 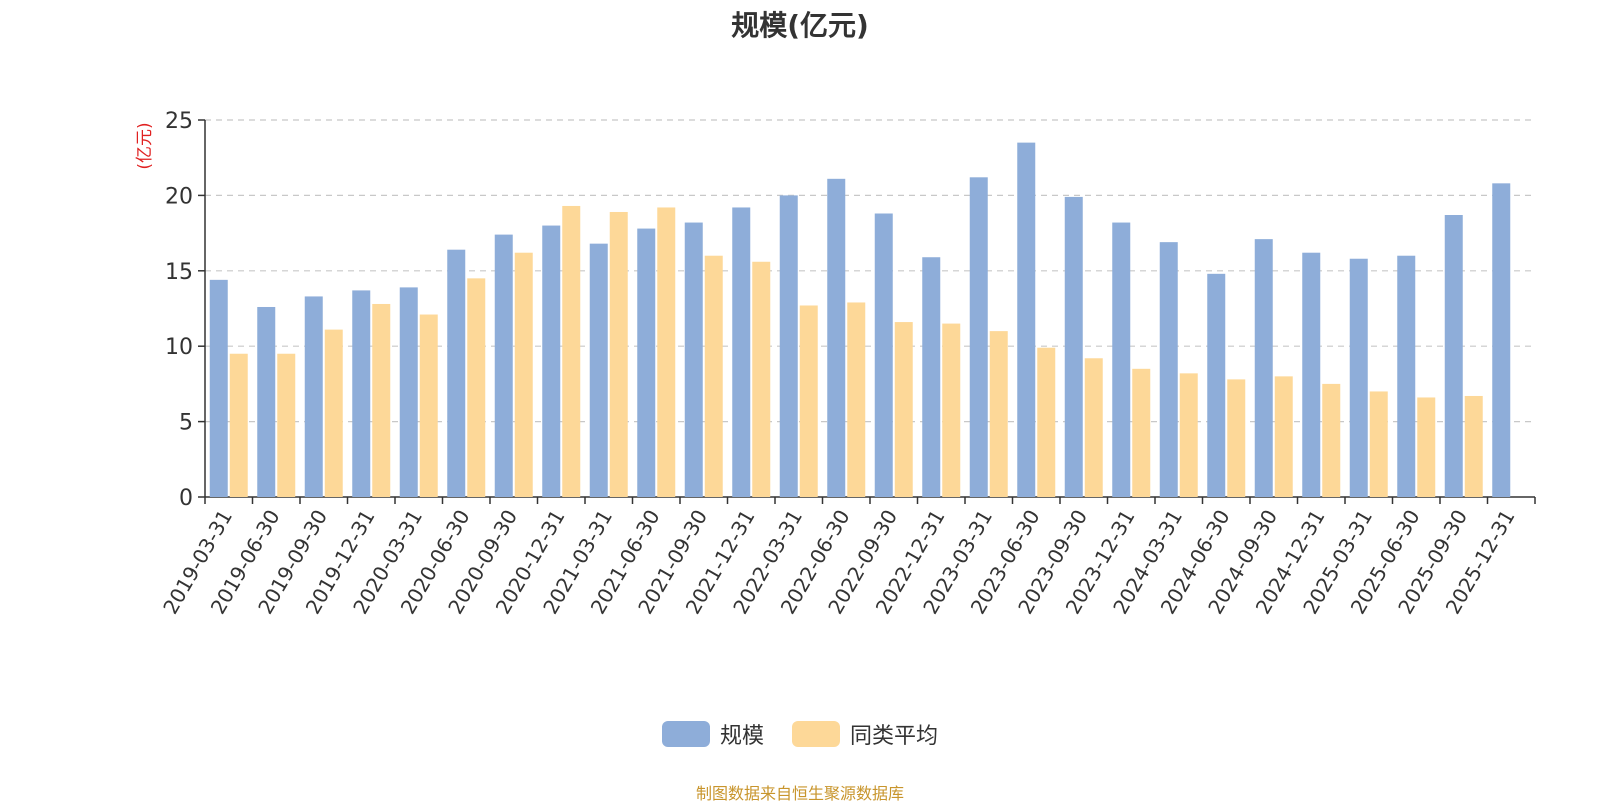 I want to click on y-tick-label: 15, so click(x=179, y=272).